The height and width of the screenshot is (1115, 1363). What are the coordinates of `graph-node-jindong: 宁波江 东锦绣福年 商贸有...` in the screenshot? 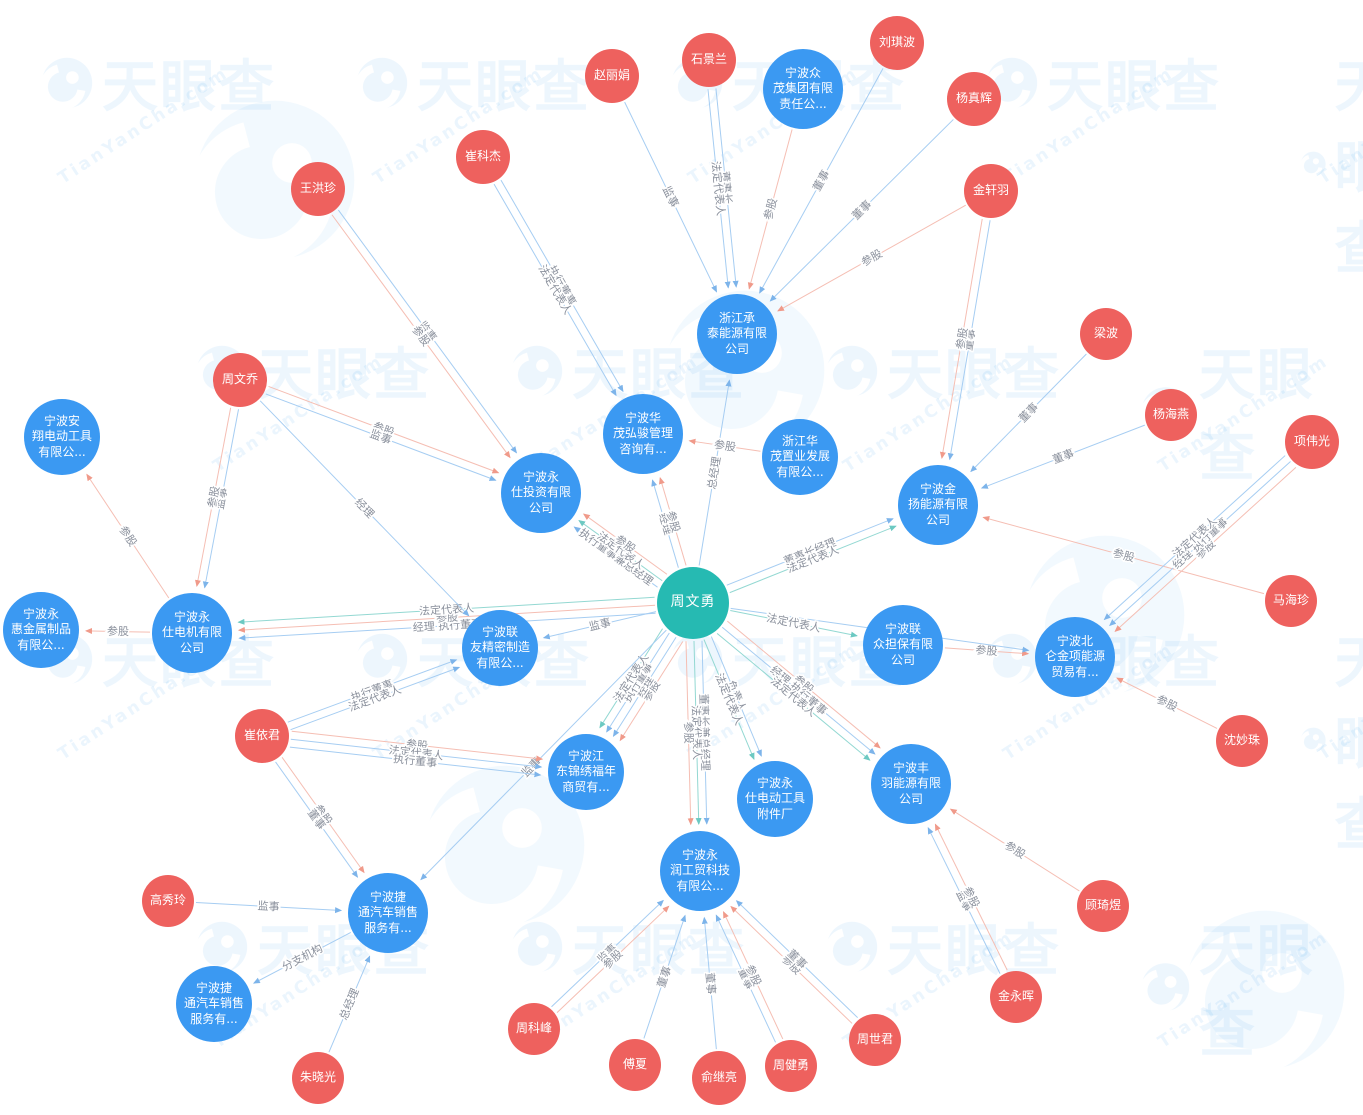 It's located at (586, 772).